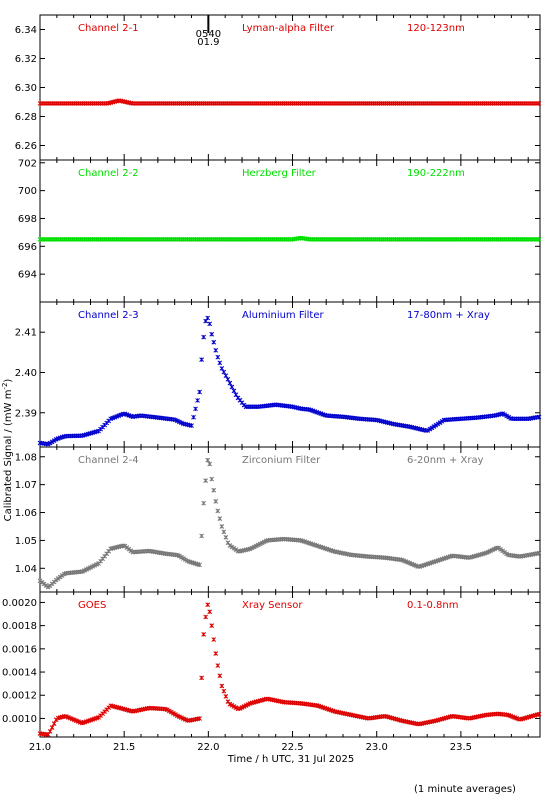  What do you see at coordinates (208, 747) in the screenshot?
I see `x-tick-label: 22.0` at bounding box center [208, 747].